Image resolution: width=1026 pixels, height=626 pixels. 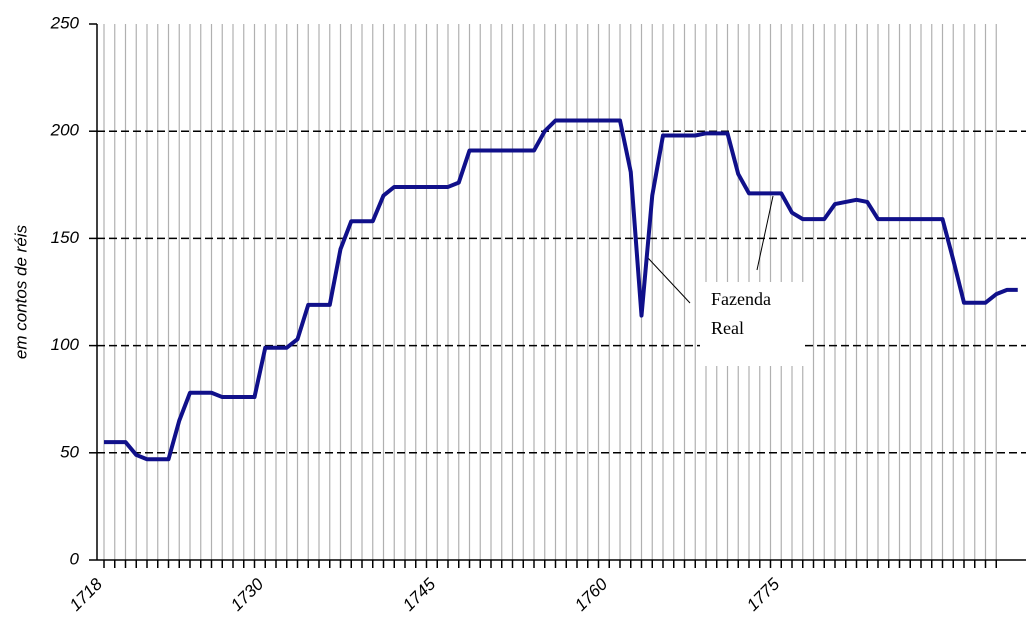 What do you see at coordinates (65, 237) in the screenshot?
I see `y-tick-label: 150` at bounding box center [65, 237].